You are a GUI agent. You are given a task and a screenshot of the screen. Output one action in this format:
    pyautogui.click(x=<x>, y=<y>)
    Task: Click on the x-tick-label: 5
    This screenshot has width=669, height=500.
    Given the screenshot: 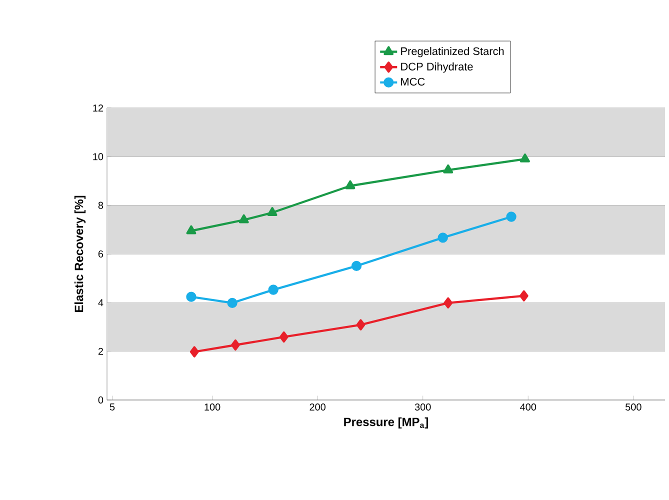 What is the action you would take?
    pyautogui.click(x=112, y=407)
    